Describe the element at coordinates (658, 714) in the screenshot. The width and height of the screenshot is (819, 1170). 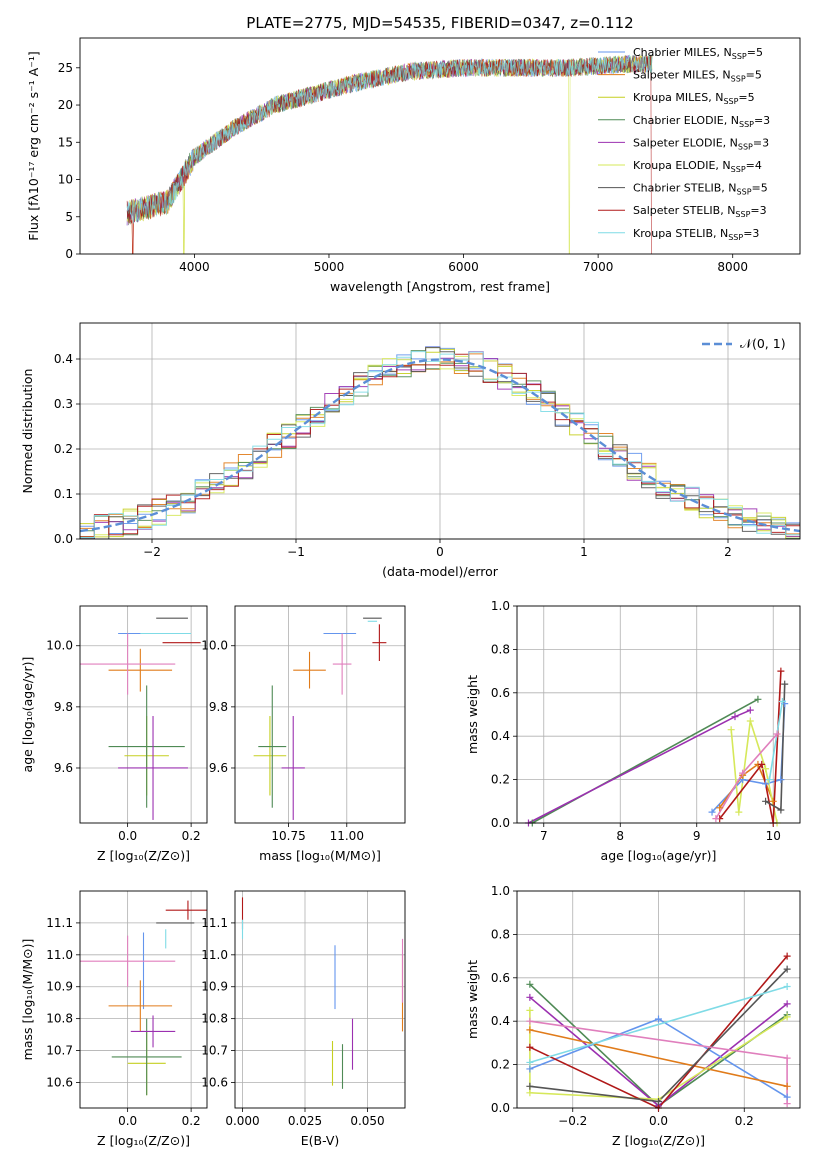
I see `weight-vs-age-frame` at that location.